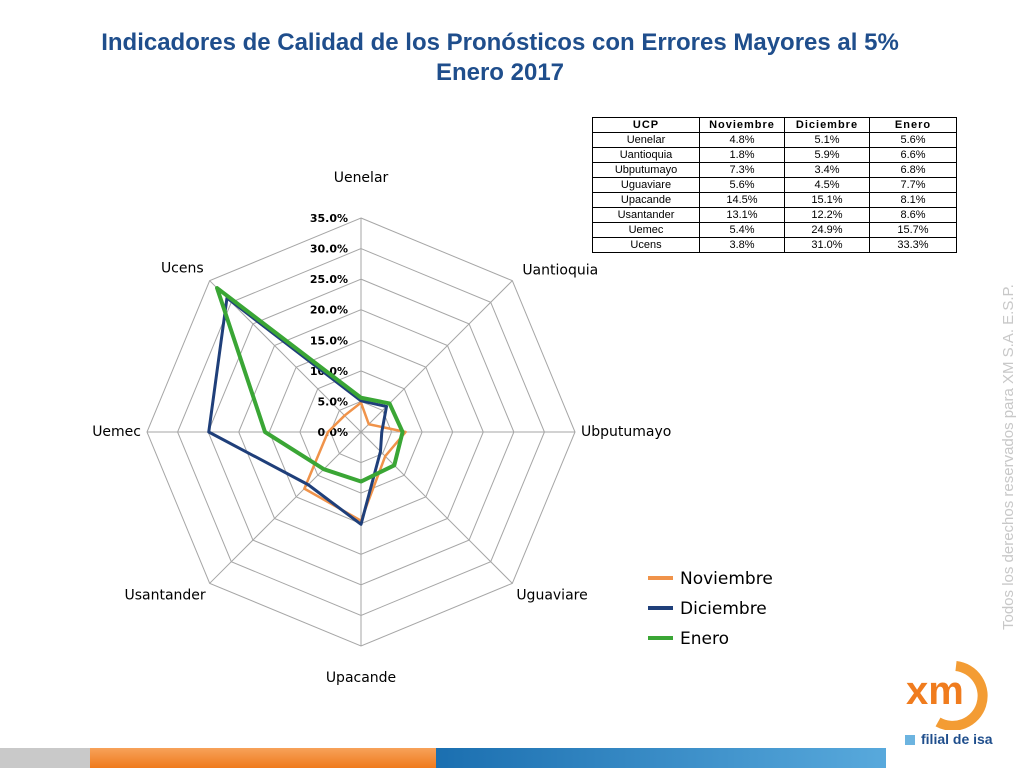 This screenshot has height=768, width=1024. What do you see at coordinates (723, 609) in the screenshot?
I see `legend-label: Diciembre` at bounding box center [723, 609].